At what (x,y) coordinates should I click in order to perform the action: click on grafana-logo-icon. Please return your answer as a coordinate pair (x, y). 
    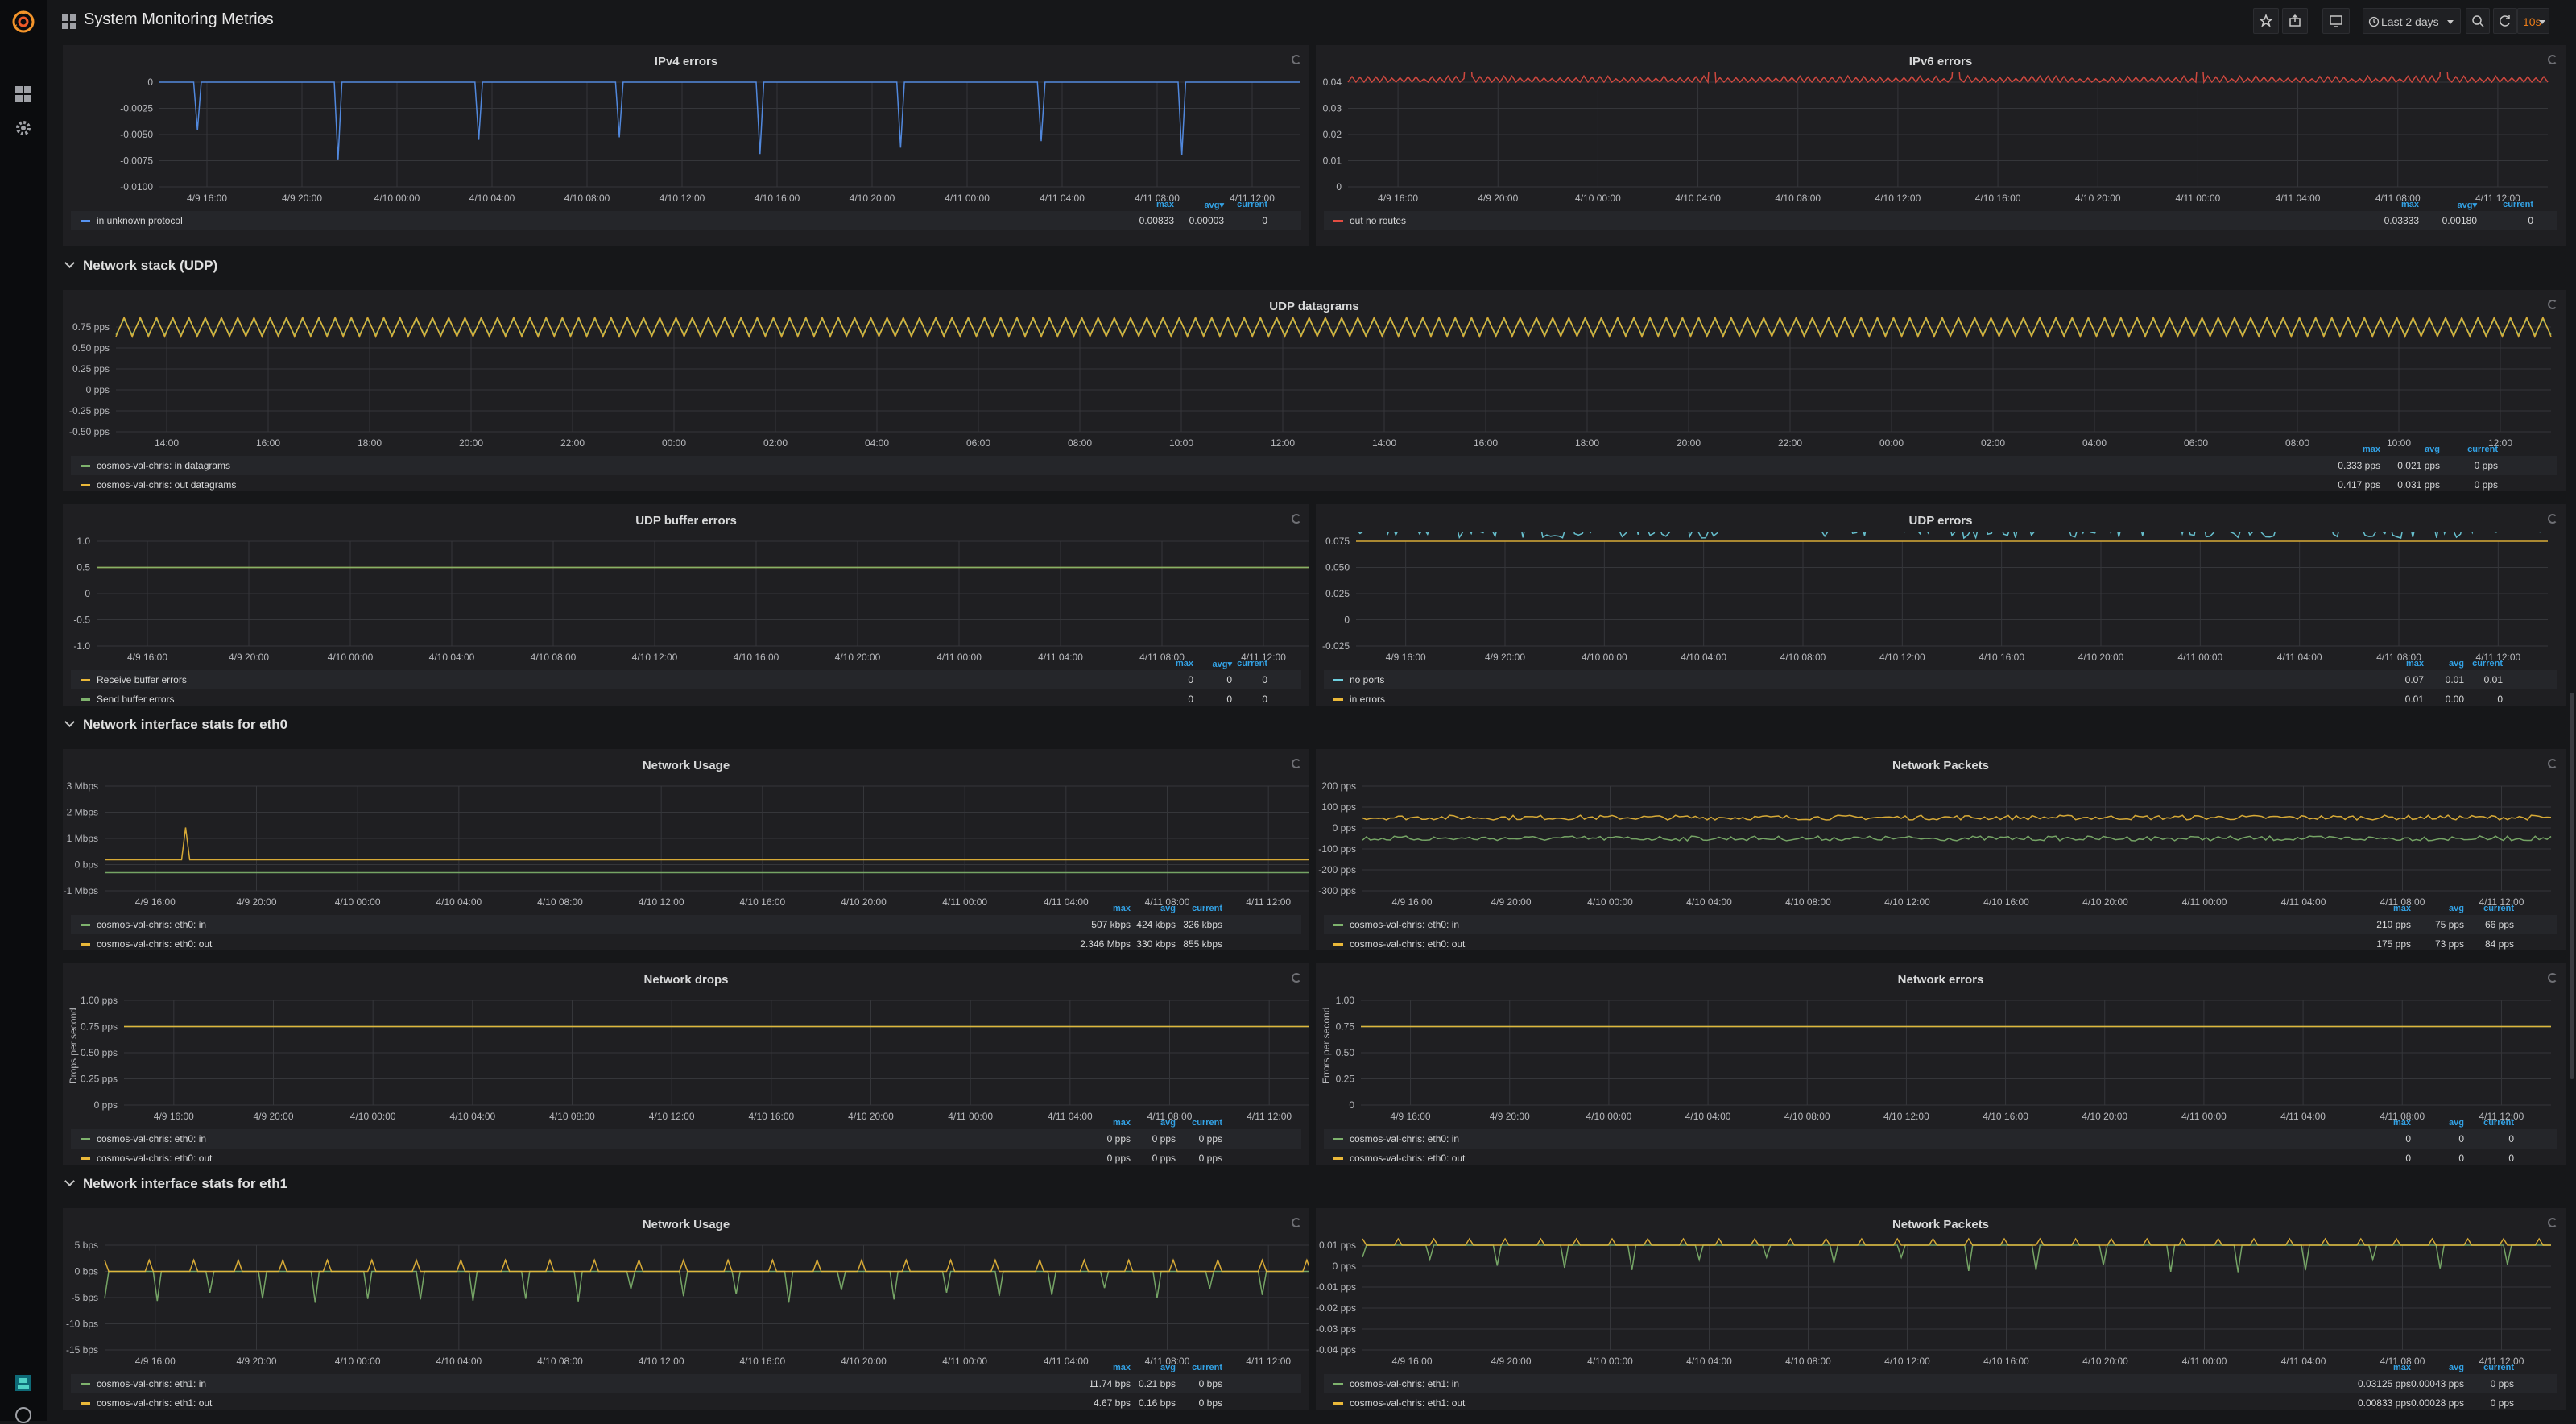
    Looking at the image, I should click on (23, 22).